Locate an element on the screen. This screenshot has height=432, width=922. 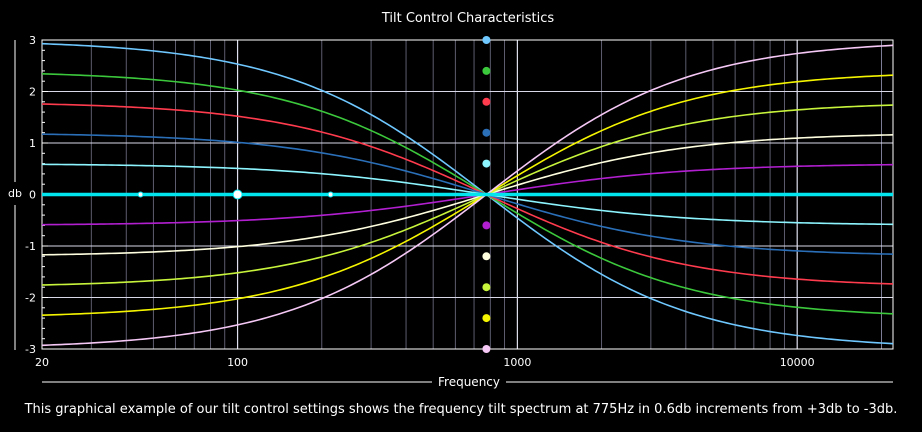
chart-title: Tilt Control Characteristics is located at coordinates (468, 18).